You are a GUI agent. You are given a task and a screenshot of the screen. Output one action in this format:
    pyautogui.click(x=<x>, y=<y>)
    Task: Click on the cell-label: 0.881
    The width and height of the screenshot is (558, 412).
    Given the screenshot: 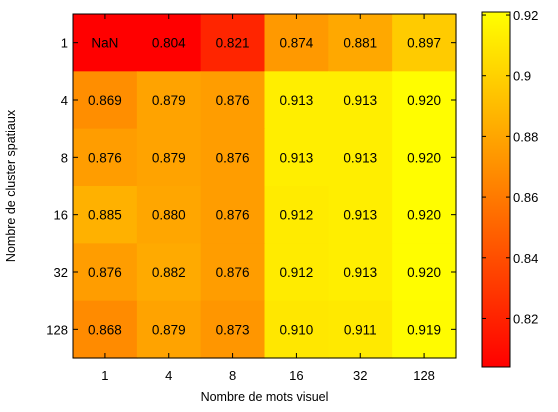 What is the action you would take?
    pyautogui.click(x=360, y=43)
    